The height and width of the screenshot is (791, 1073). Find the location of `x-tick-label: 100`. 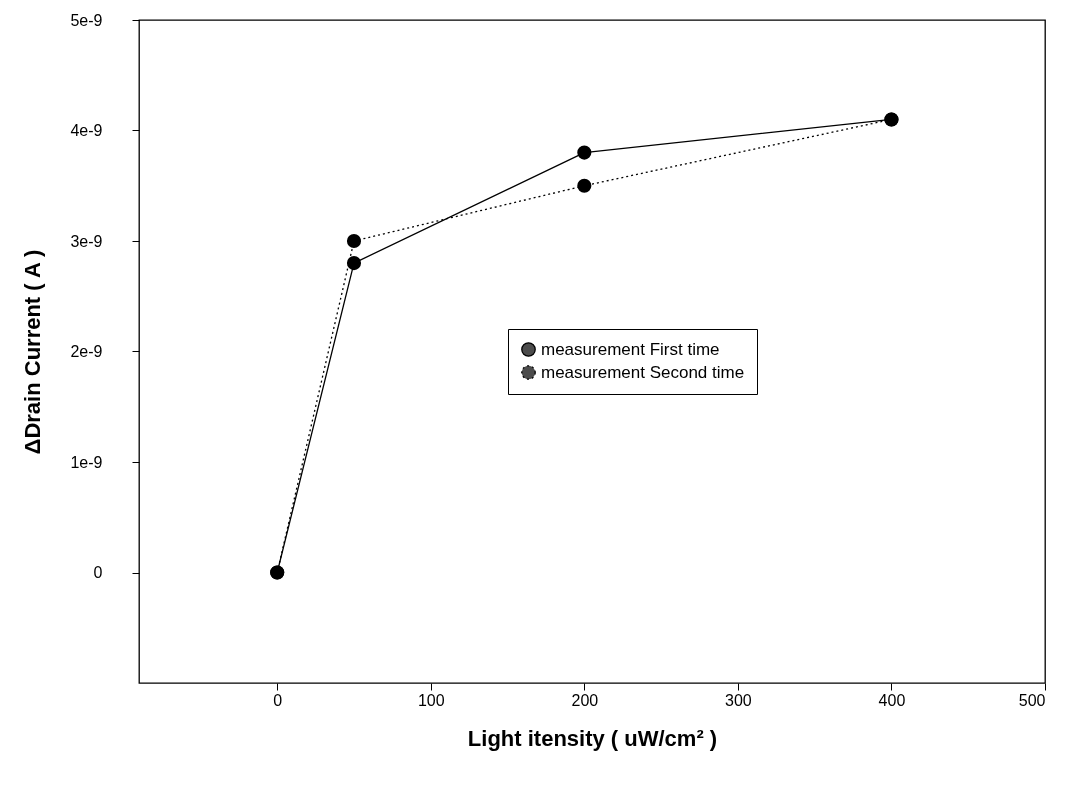

x-tick-label: 100 is located at coordinates (431, 700).